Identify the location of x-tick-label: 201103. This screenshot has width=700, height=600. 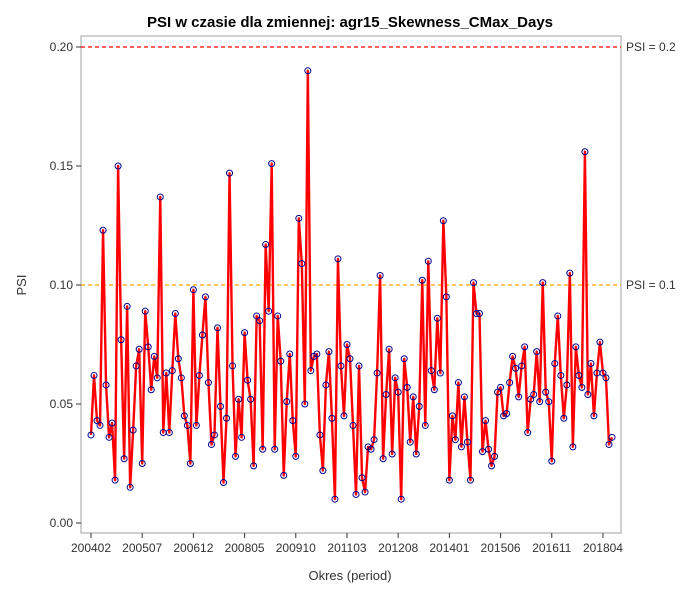
(346, 548).